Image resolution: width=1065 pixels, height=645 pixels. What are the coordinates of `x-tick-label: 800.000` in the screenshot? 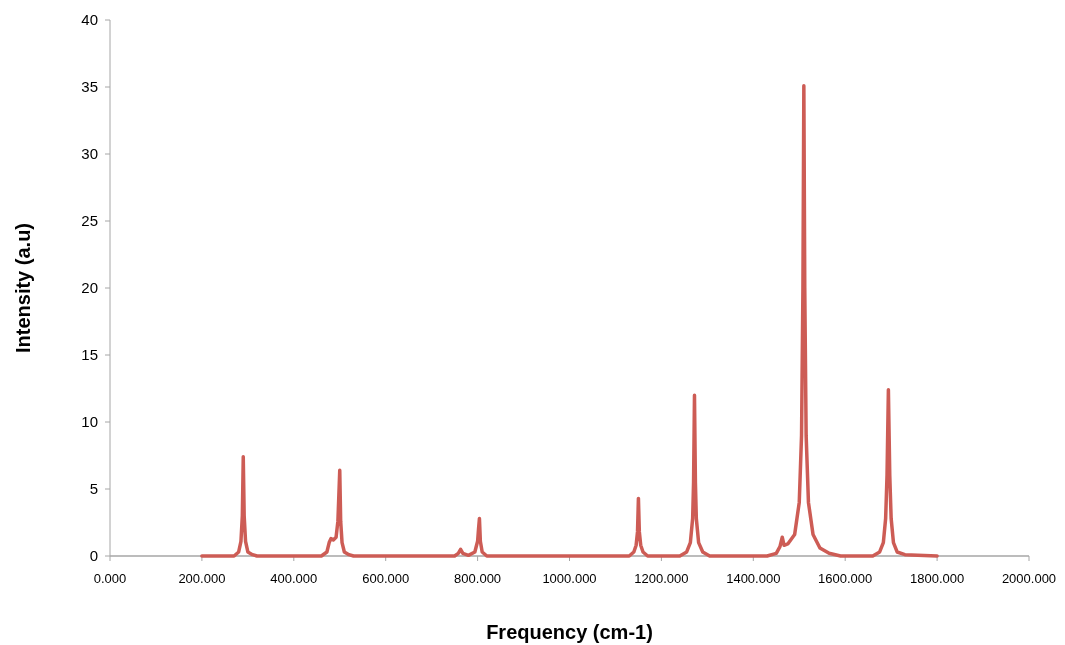 It's located at (478, 578).